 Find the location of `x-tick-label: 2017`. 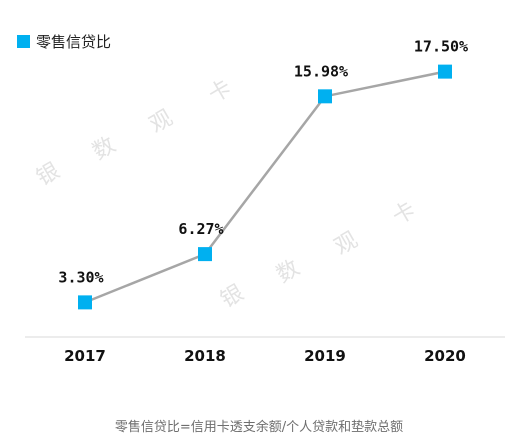

x-tick-label: 2017 is located at coordinates (85, 356).